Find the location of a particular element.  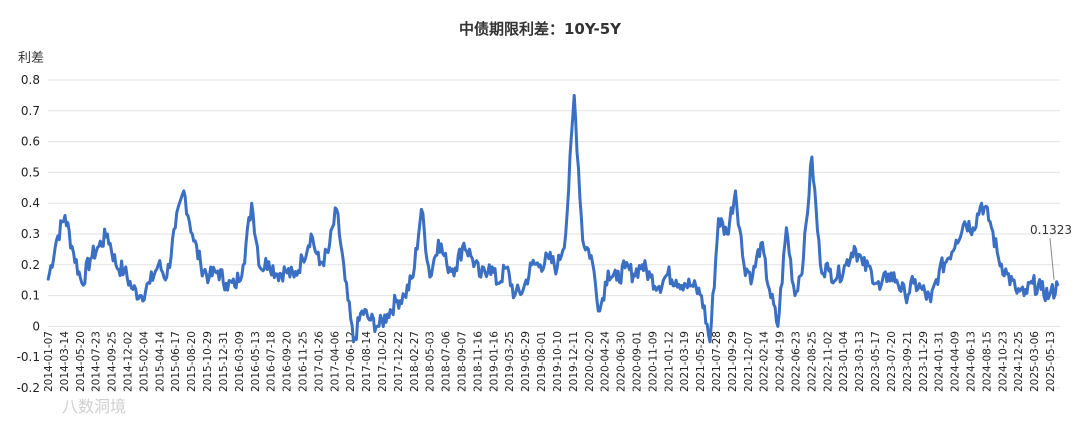

y-tick-label: 0.2 is located at coordinates (30, 265).